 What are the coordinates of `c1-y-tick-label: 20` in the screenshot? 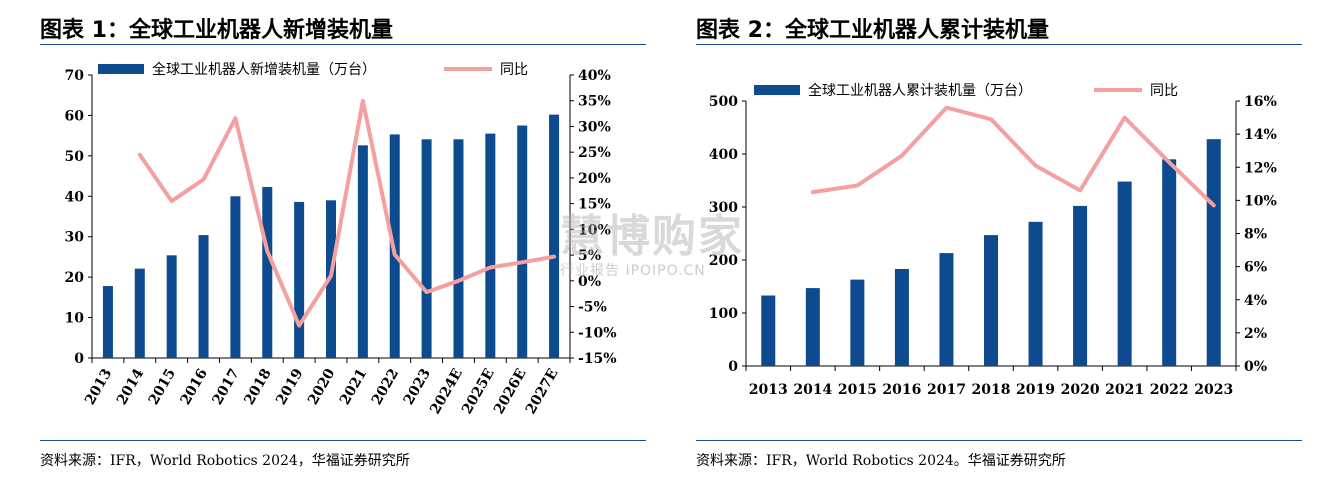 It's located at (75, 278).